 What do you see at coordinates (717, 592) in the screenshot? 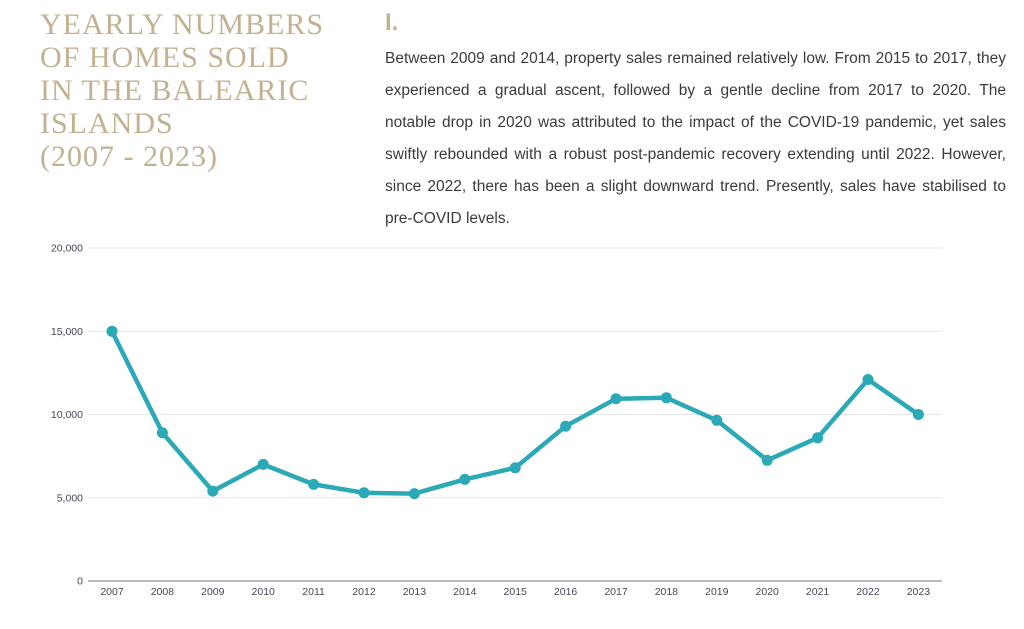
I see `x-axis-tick-label: 2019` at bounding box center [717, 592].